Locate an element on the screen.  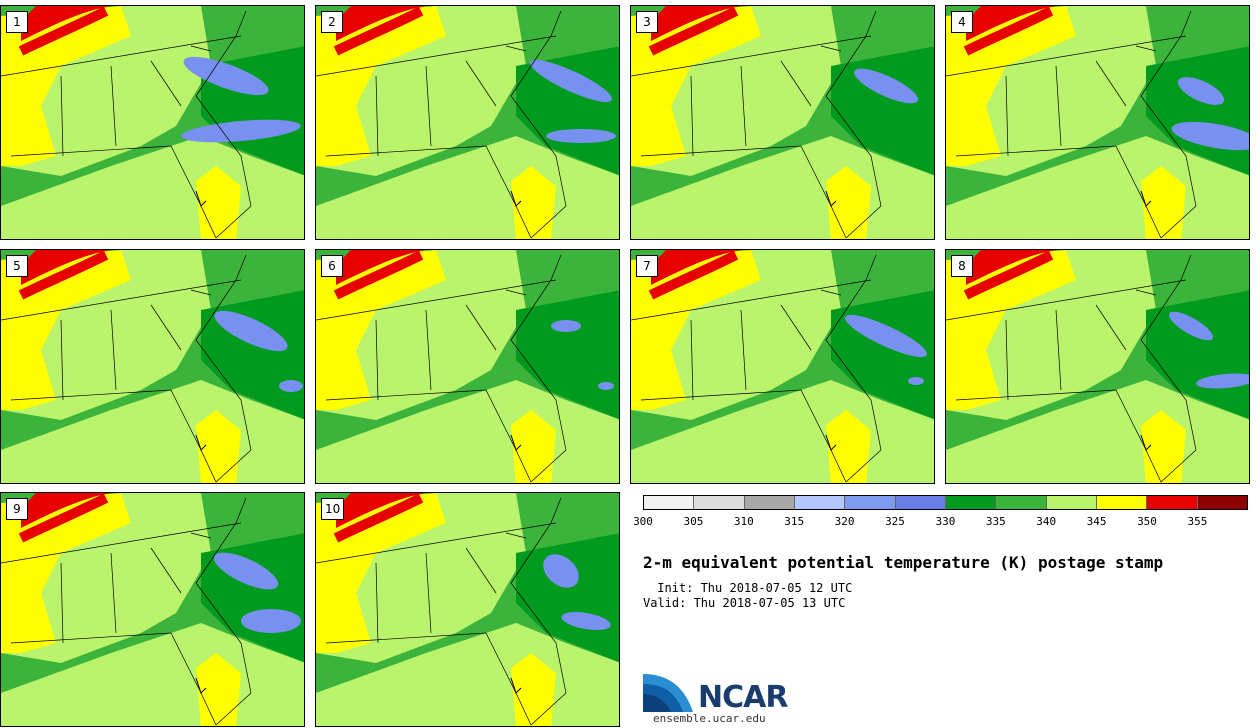
member-number-label: 8 is located at coordinates (962, 266).